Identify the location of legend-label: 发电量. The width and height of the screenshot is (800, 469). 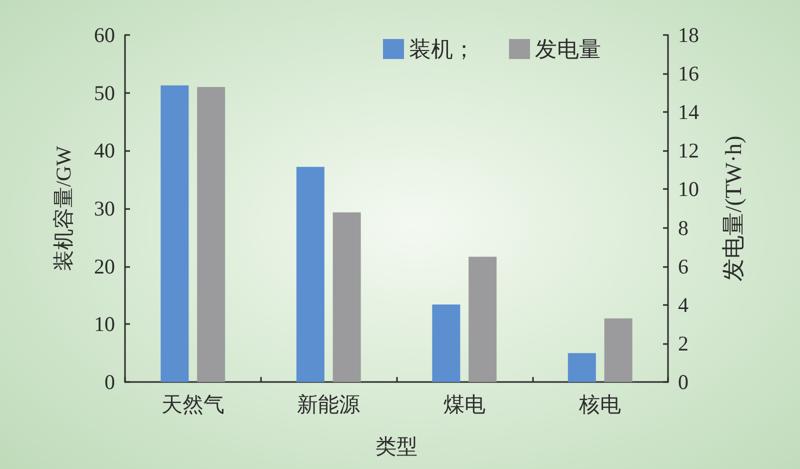
(568, 49).